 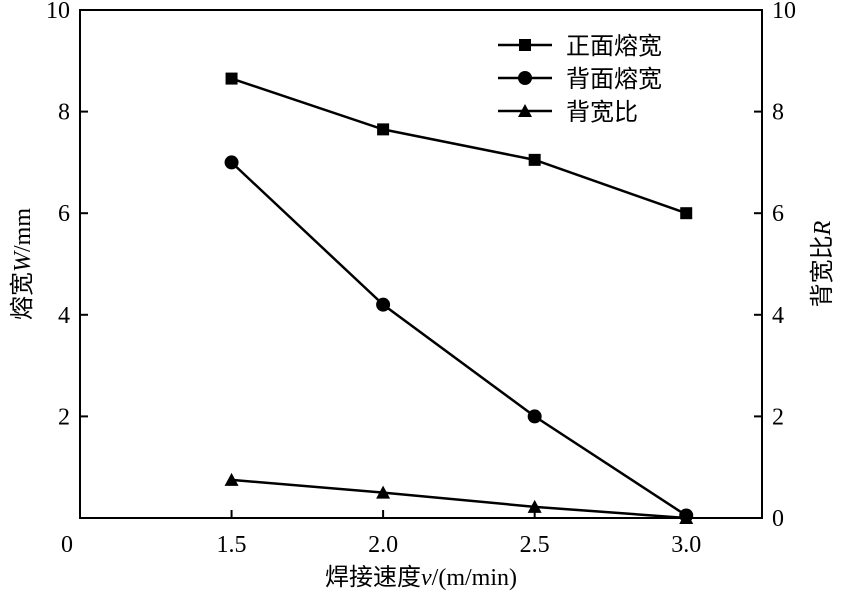 I want to click on y-axis-label-unit: /mm, so click(x=23, y=230).